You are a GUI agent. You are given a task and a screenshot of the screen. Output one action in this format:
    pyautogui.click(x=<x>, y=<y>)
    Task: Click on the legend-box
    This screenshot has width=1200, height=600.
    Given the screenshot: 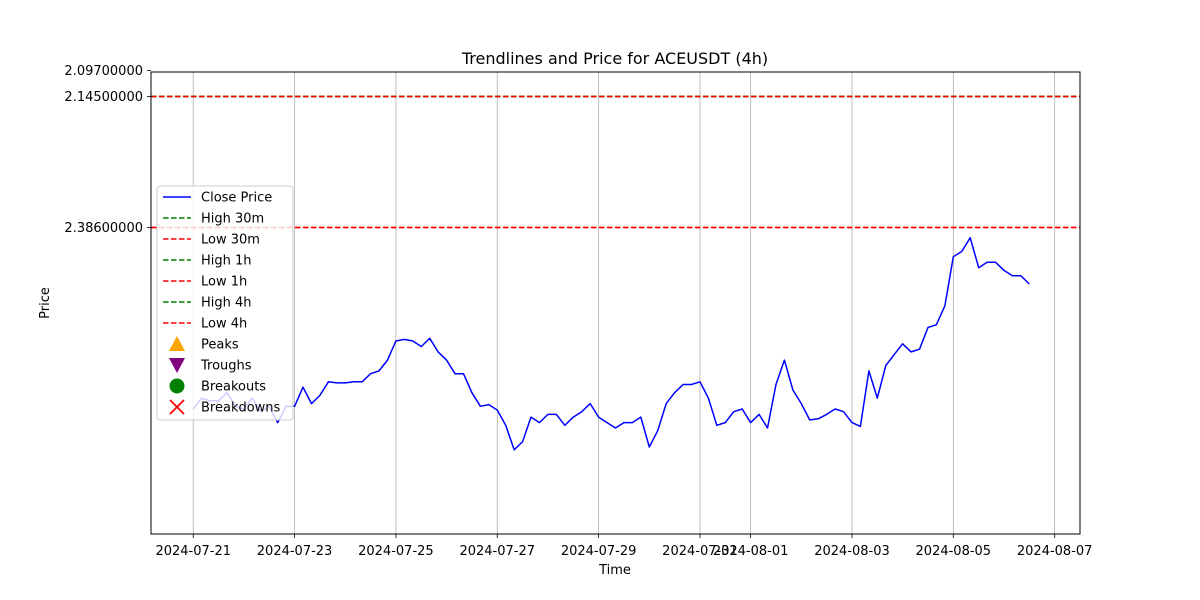 What is the action you would take?
    pyautogui.click(x=225, y=303)
    